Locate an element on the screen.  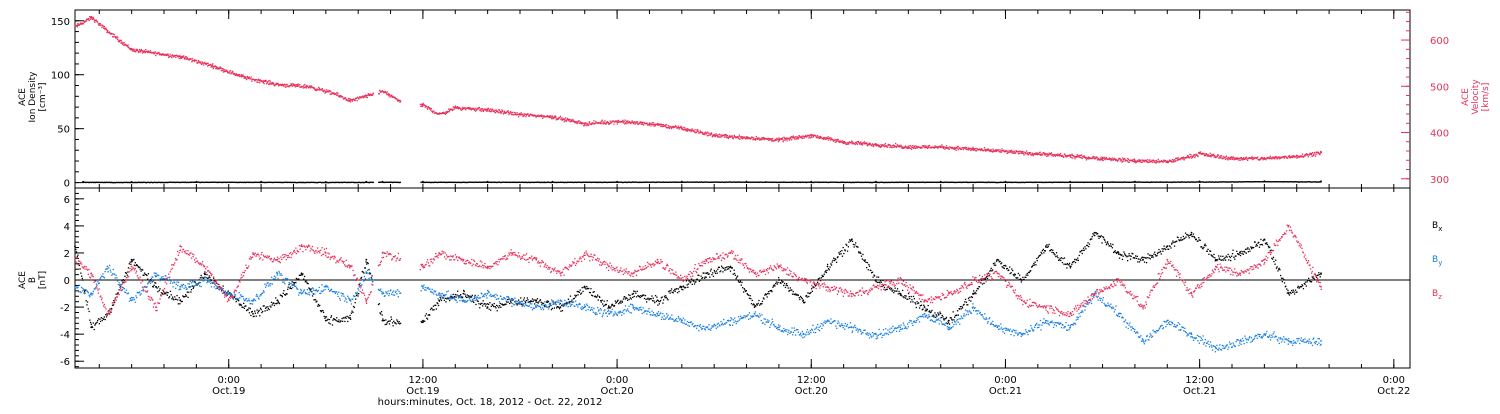
y-tick-label: -4 is located at coordinates (65, 335).